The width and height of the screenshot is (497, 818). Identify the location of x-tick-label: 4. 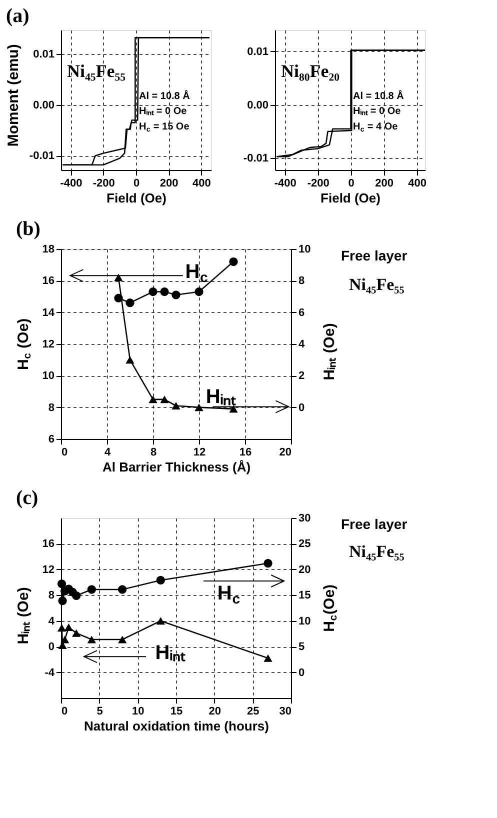
(108, 452).